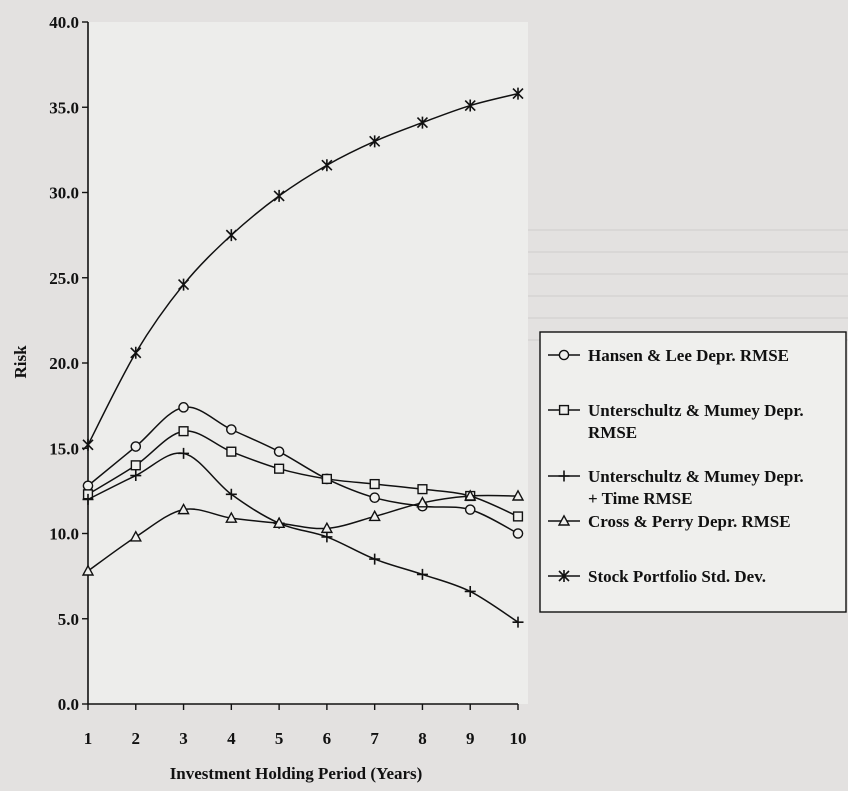 Image resolution: width=848 pixels, height=791 pixels. What do you see at coordinates (88, 738) in the screenshot?
I see `x-tick-label: 1` at bounding box center [88, 738].